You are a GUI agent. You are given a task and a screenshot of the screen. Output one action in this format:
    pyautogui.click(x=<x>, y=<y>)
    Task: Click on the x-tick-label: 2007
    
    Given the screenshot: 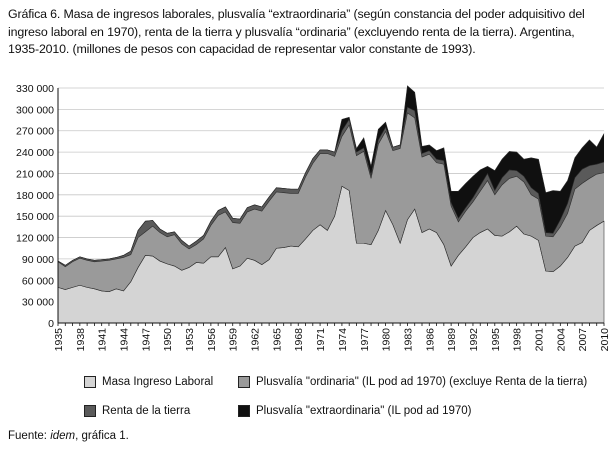 What is the action you would take?
    pyautogui.click(x=583, y=340)
    